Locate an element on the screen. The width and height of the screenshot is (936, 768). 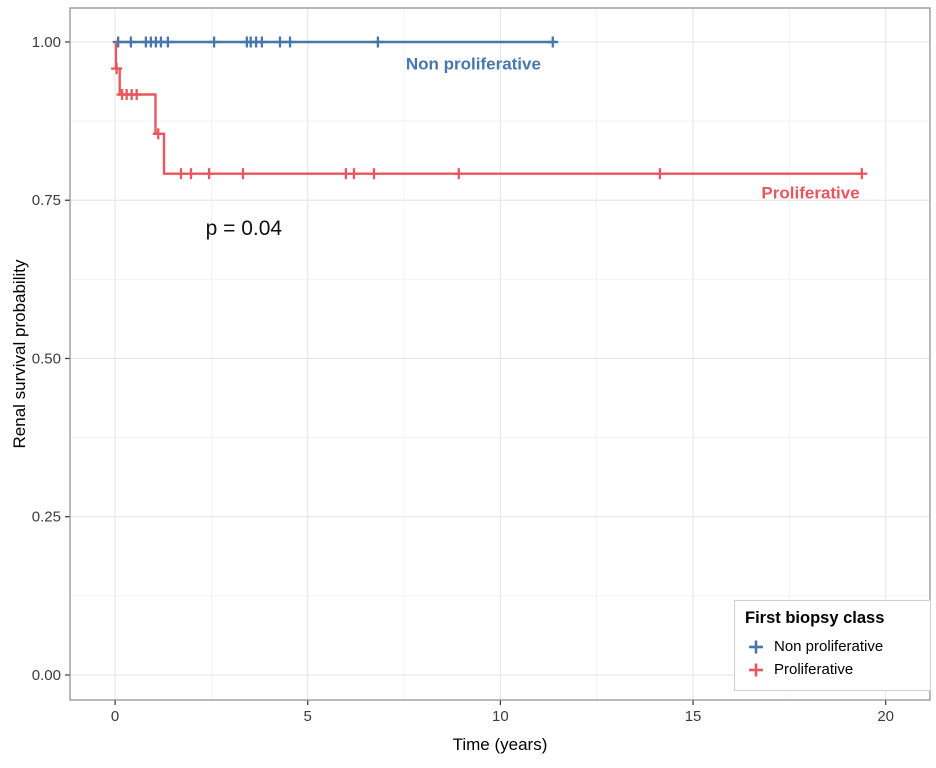
x-axis-title: Time (years) is located at coordinates (500, 744).